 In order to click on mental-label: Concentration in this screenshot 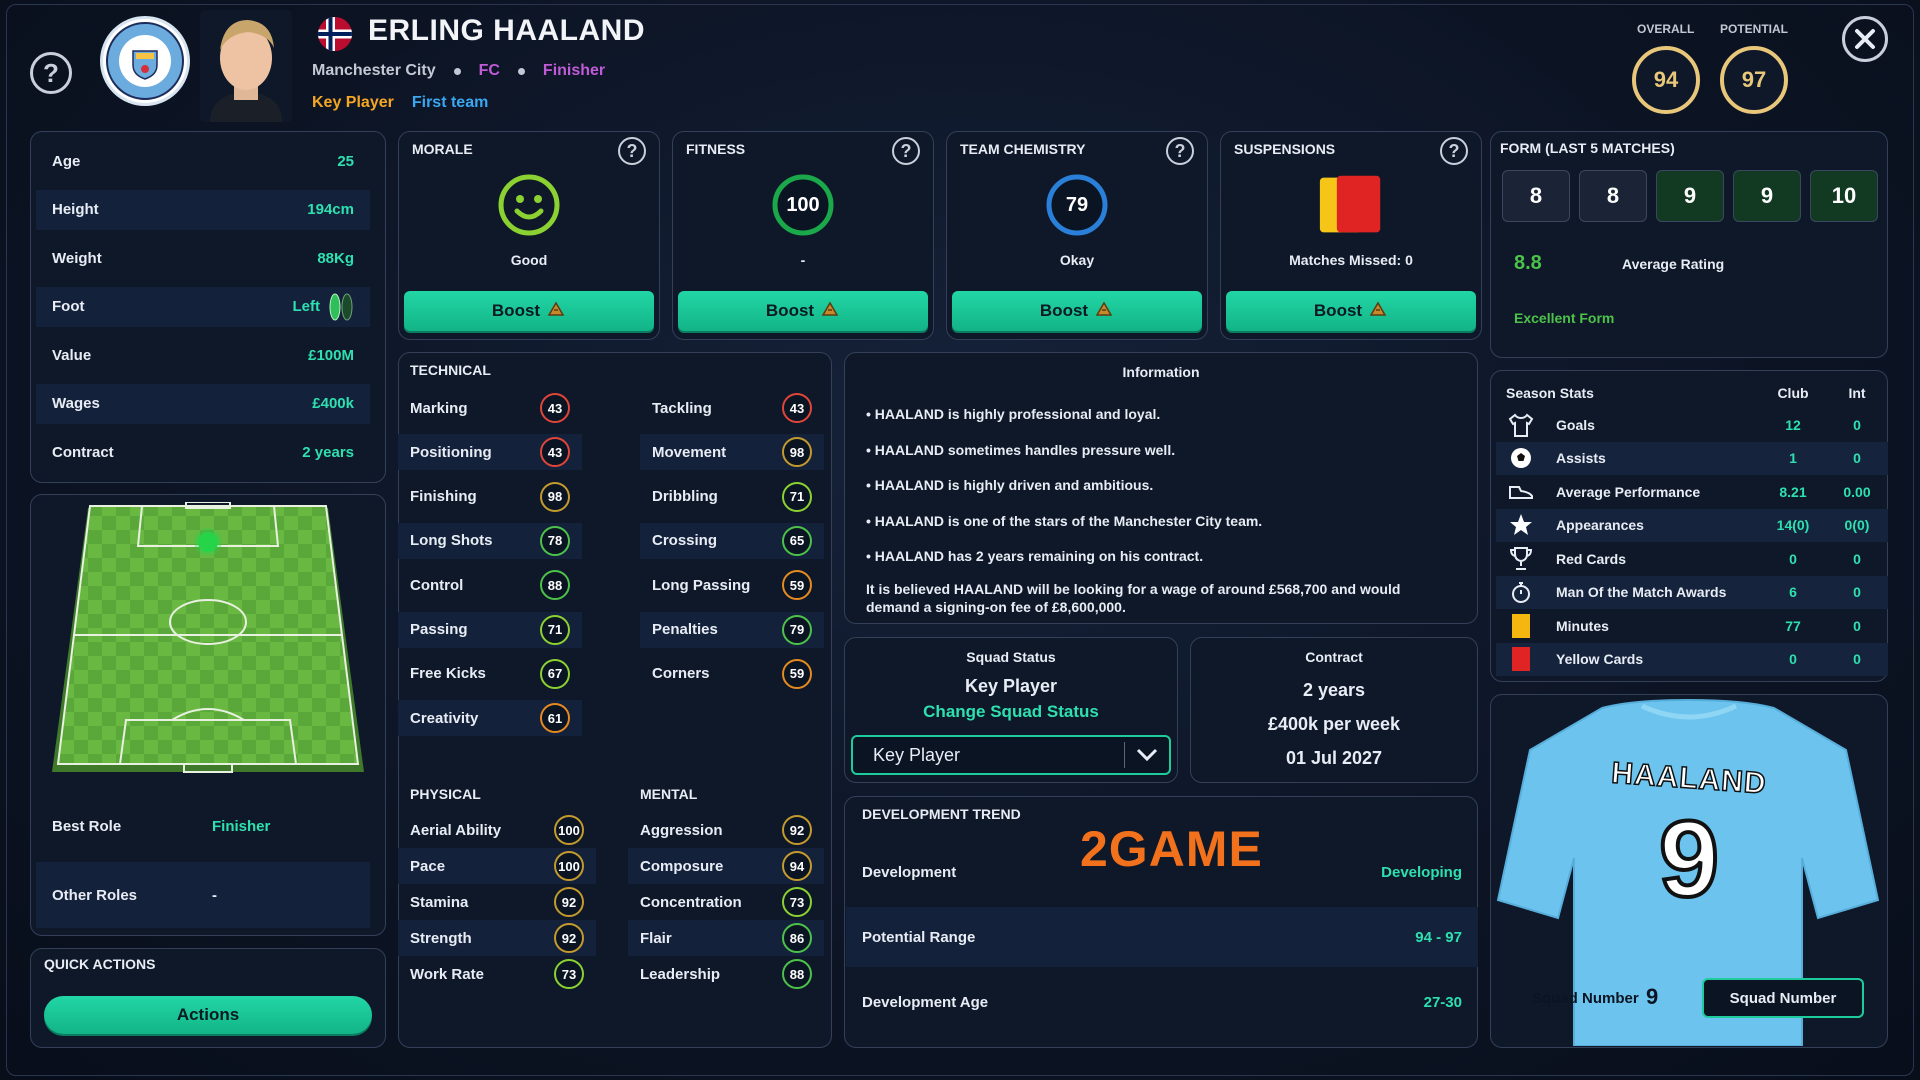, I will do `click(691, 902)`.